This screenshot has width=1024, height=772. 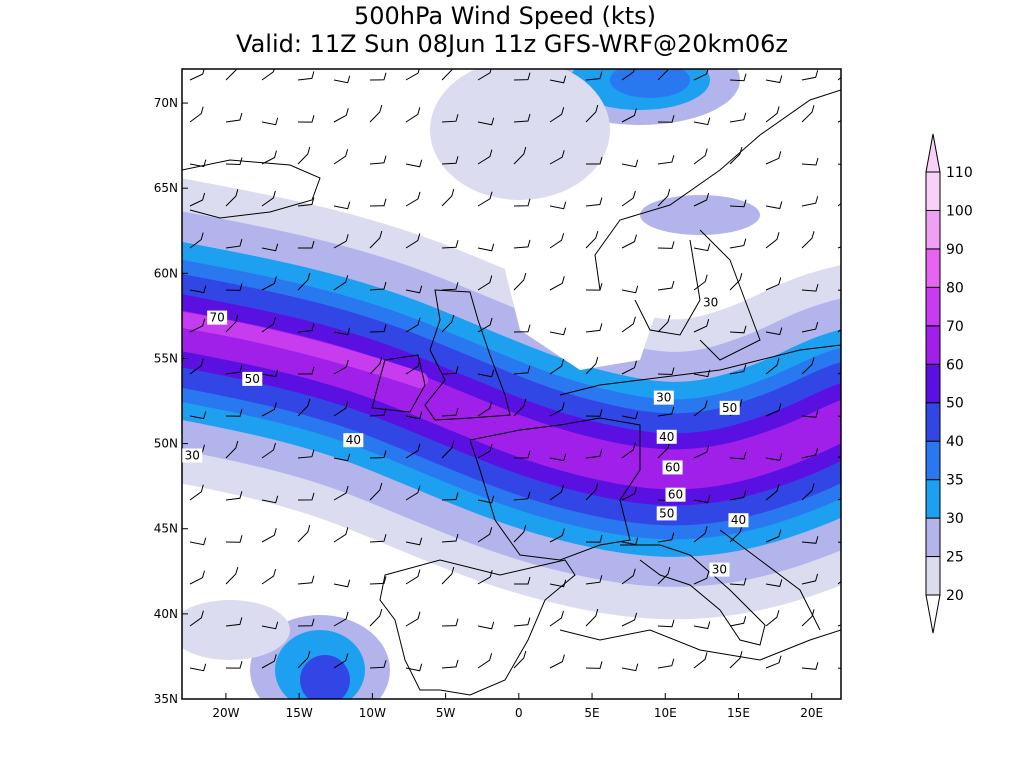 What do you see at coordinates (955, 519) in the screenshot?
I see `colorbar-label: 30` at bounding box center [955, 519].